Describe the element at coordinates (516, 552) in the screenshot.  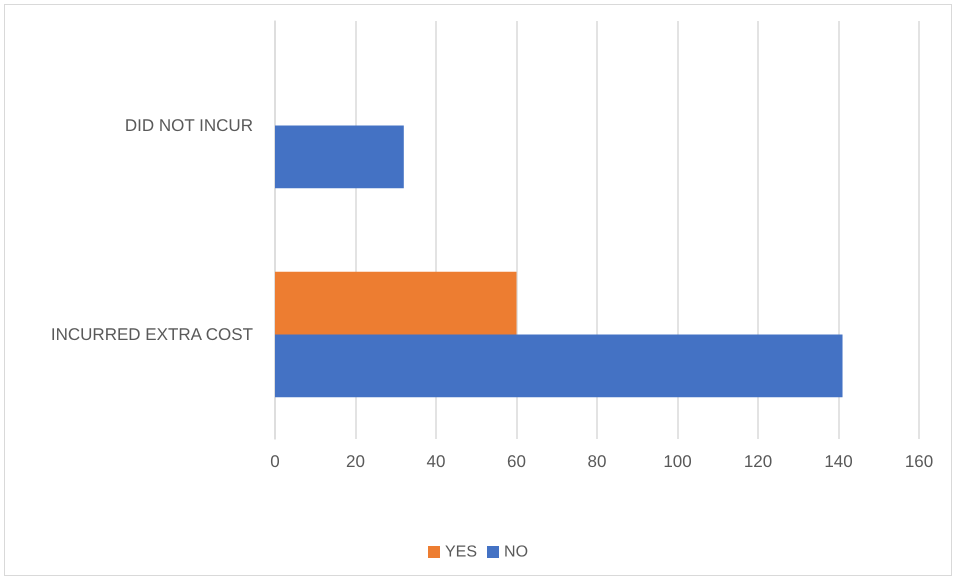
I see `legend-label: NO` at that location.